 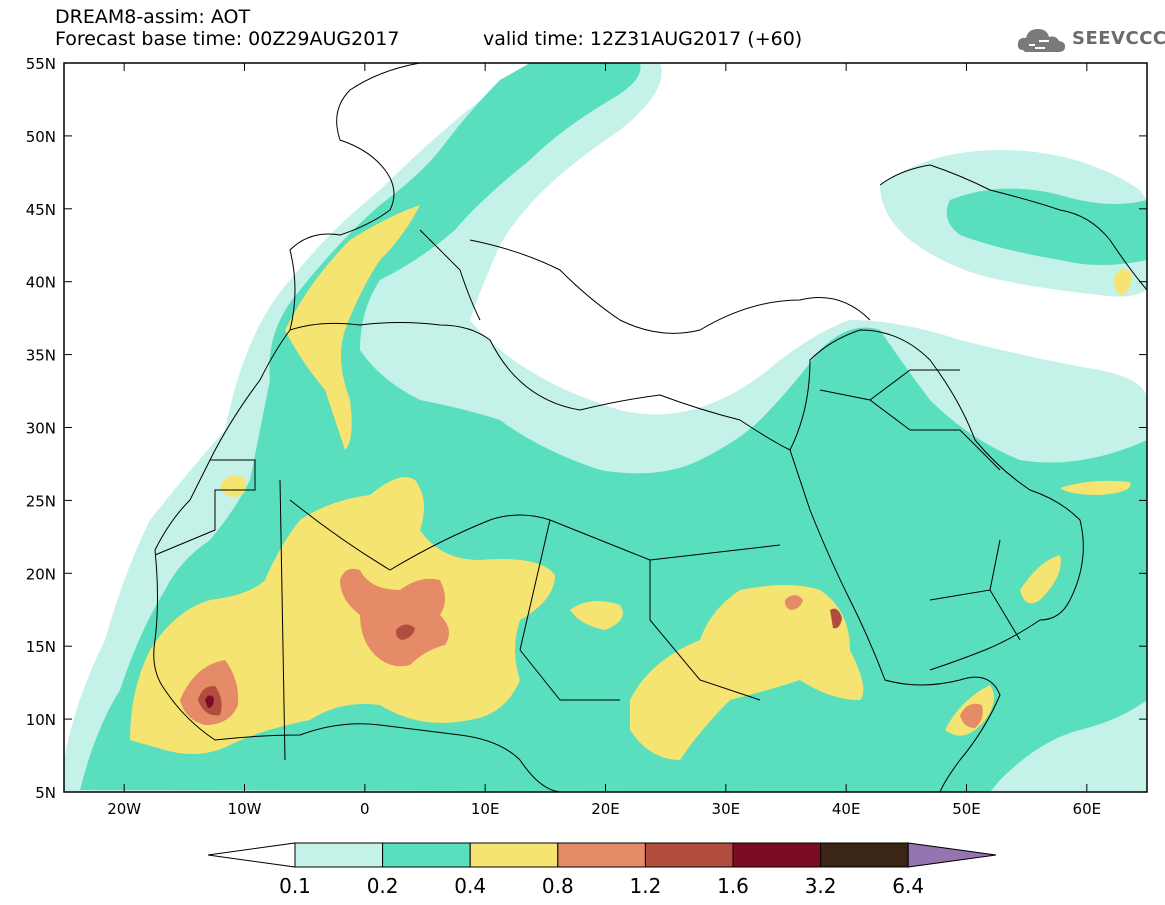 What do you see at coordinates (41, 574) in the screenshot?
I see `lat-label: 20N` at bounding box center [41, 574].